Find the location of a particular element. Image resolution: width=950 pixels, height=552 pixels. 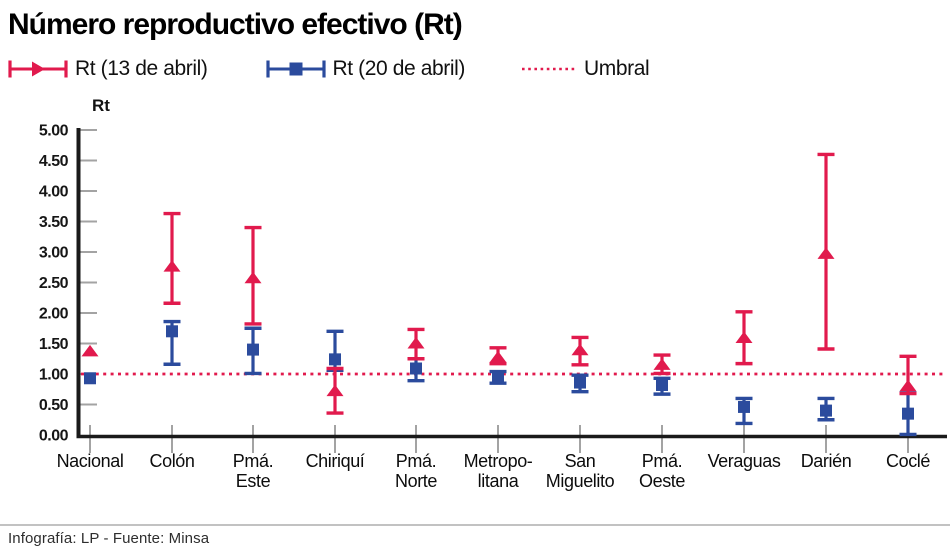

x-category-label: Este is located at coordinates (253, 481).